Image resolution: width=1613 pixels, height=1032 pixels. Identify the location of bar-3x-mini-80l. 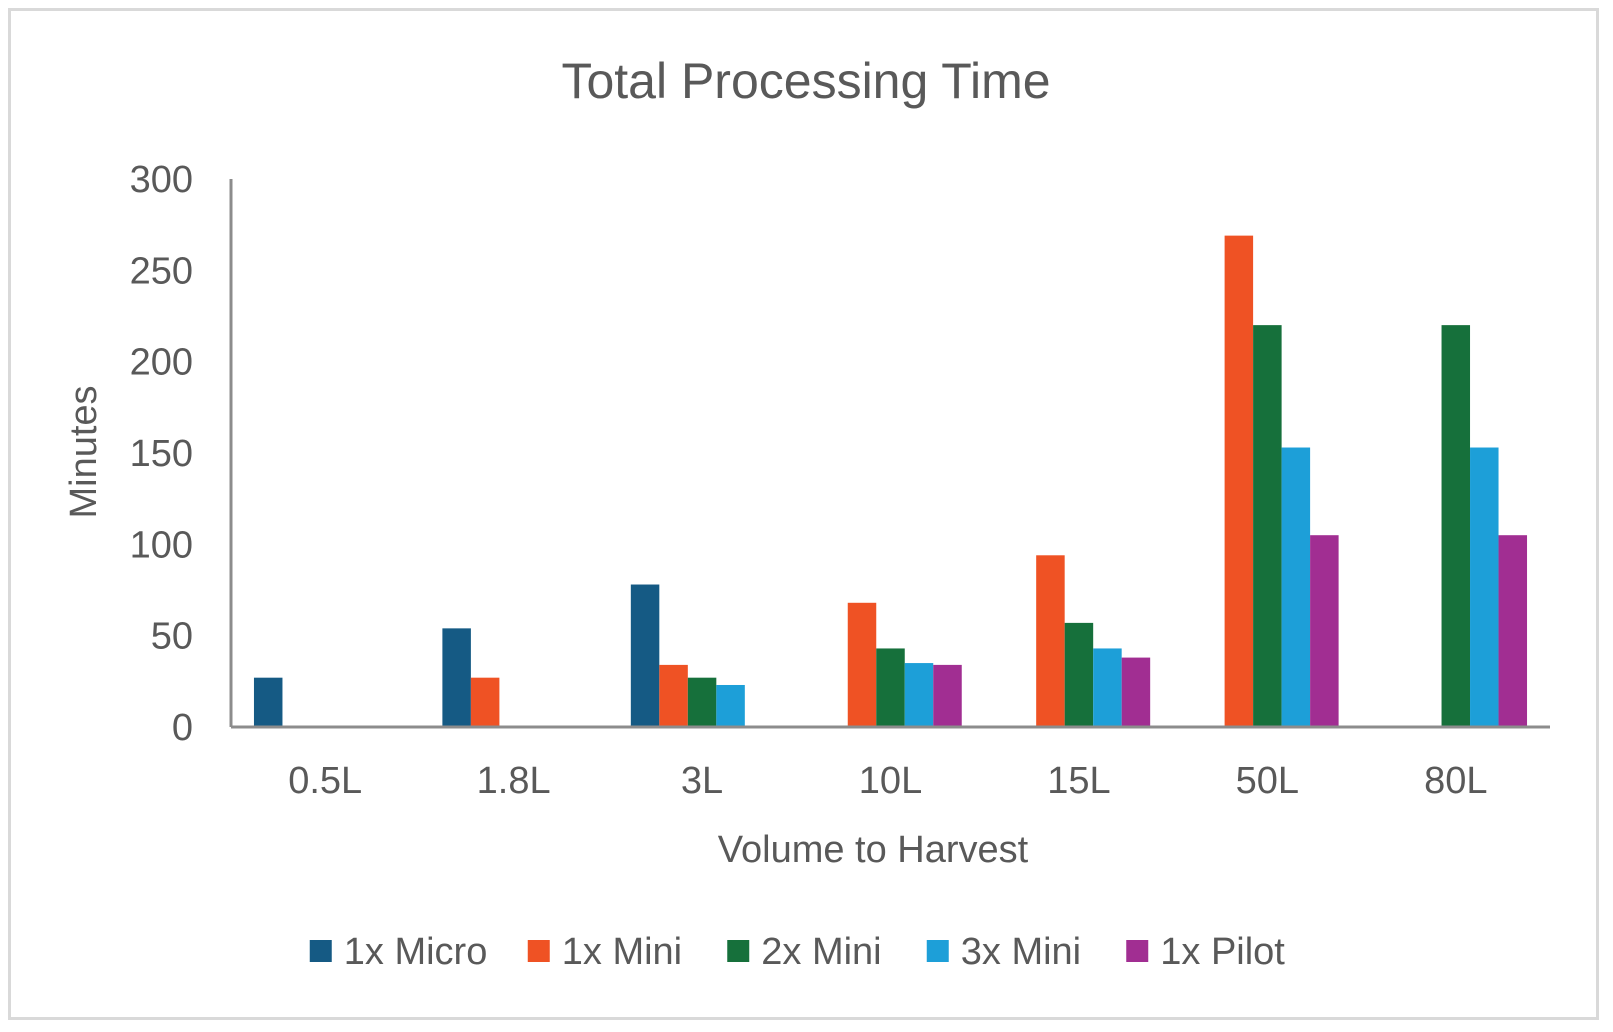
(1484, 587).